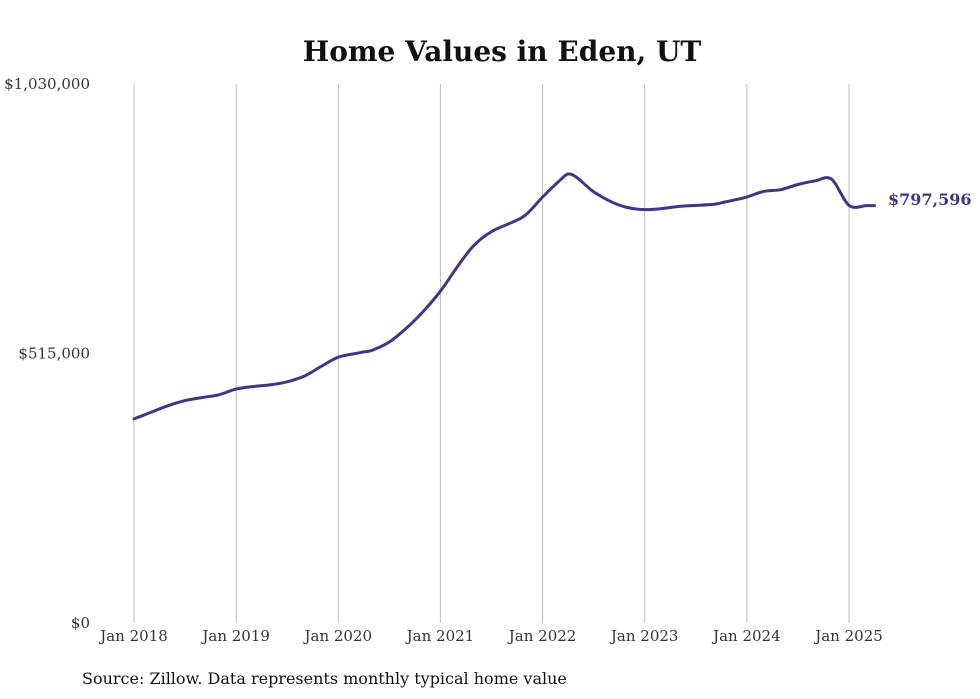 The image size is (980, 699). Describe the element at coordinates (54, 354) in the screenshot. I see `y-tick-label: $515,000` at that location.